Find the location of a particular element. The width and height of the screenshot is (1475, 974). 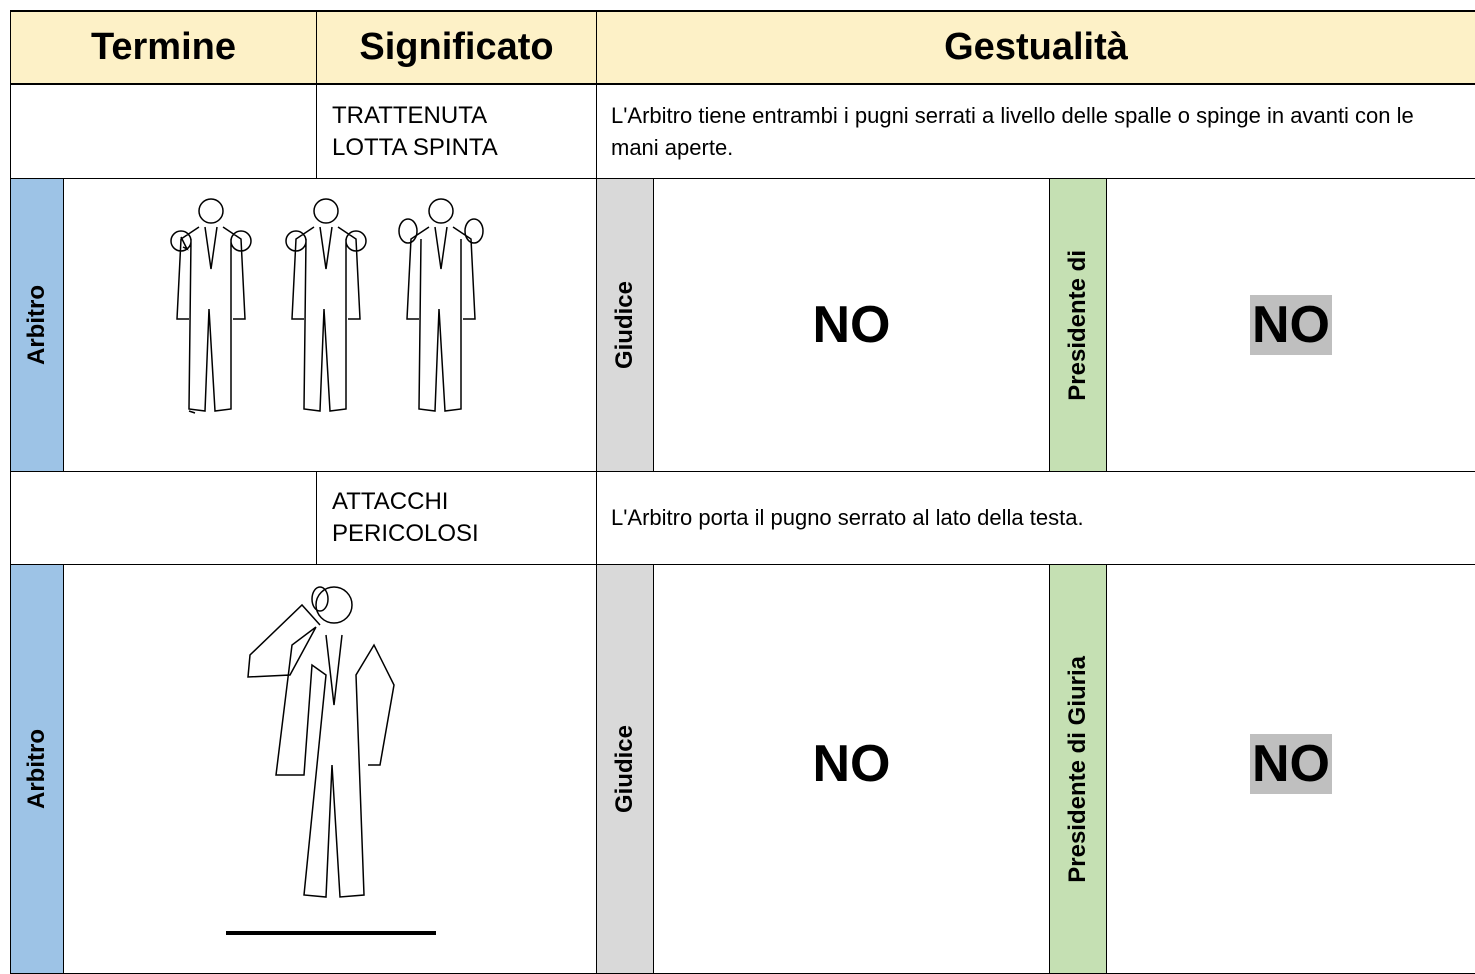

significato-line: TRATTENUTA is located at coordinates (410, 115).